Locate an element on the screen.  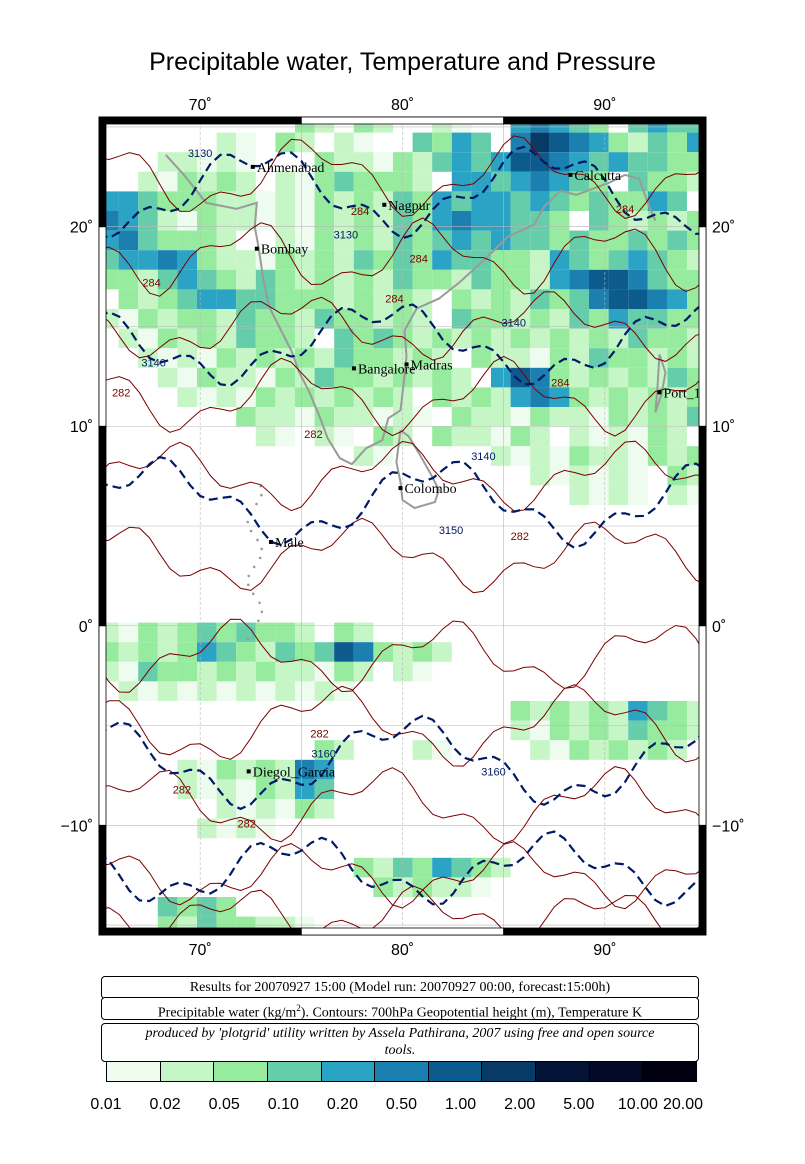
color-scale-tick-label: 0.01 is located at coordinates (106, 1104).